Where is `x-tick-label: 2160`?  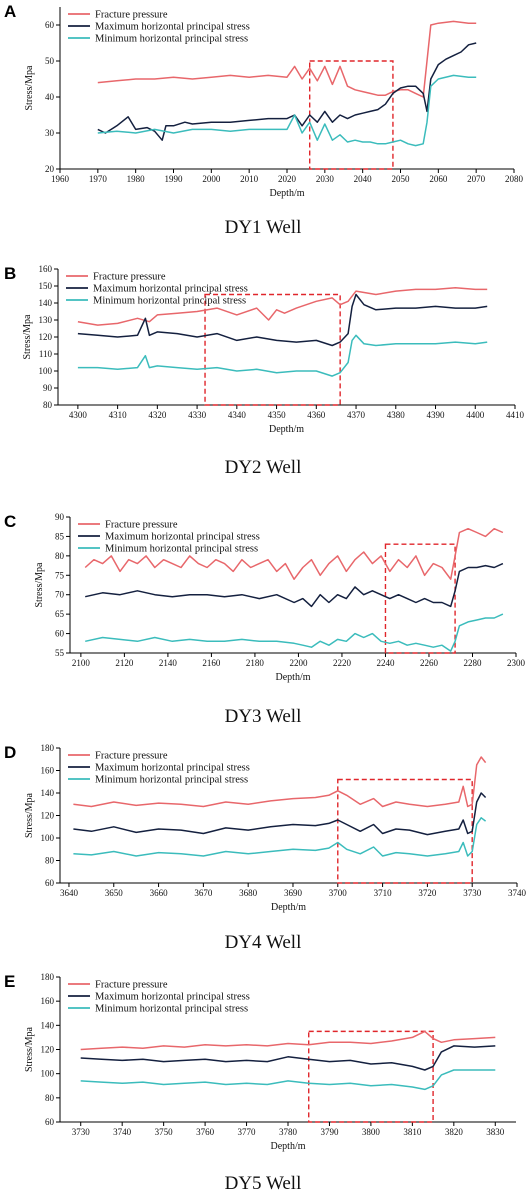 x-tick-label: 2160 is located at coordinates (211, 663).